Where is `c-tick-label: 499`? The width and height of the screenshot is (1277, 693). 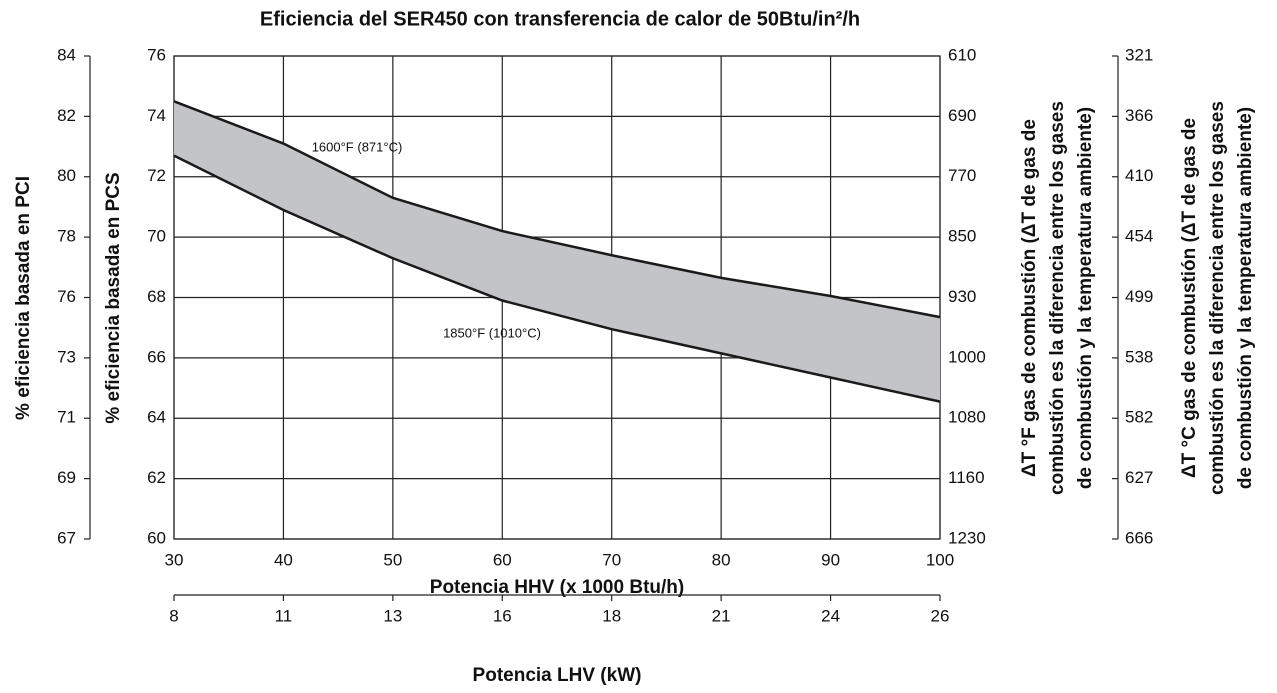
c-tick-label: 499 is located at coordinates (1139, 296).